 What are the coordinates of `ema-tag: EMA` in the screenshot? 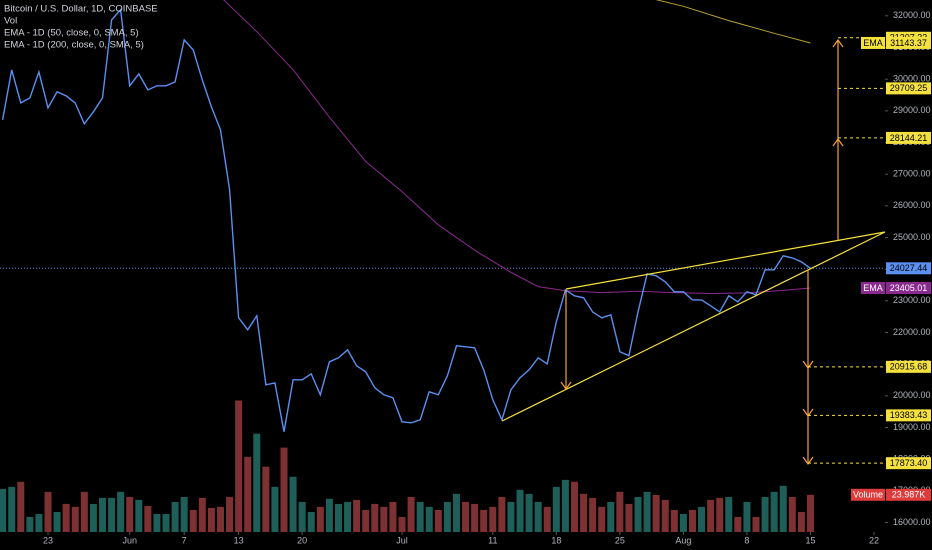 It's located at (873, 43).